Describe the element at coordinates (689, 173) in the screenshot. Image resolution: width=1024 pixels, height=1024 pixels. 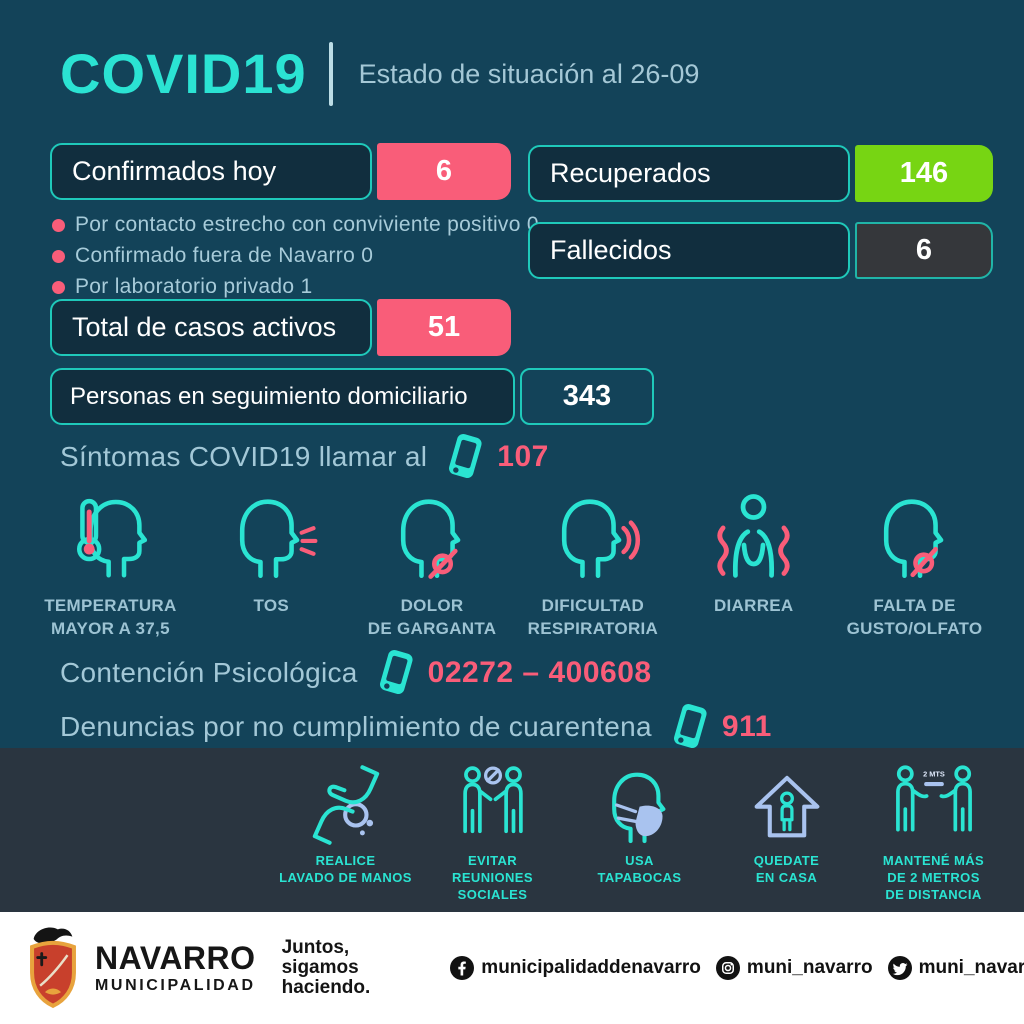
I see `stat-label: Recuperados` at that location.